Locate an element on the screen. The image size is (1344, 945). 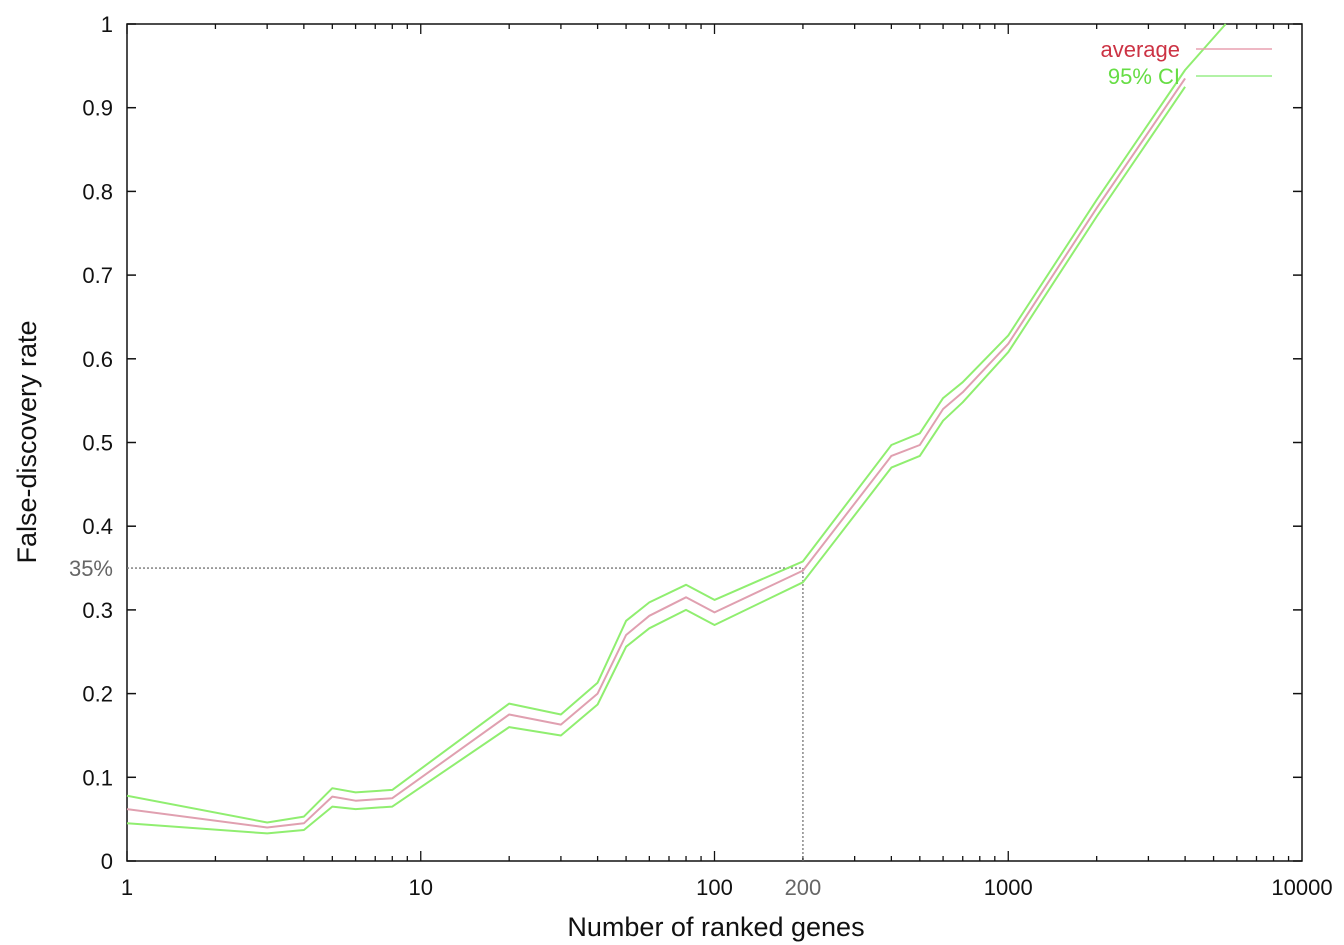
y-tick-label: 0.1 is located at coordinates (97, 777).